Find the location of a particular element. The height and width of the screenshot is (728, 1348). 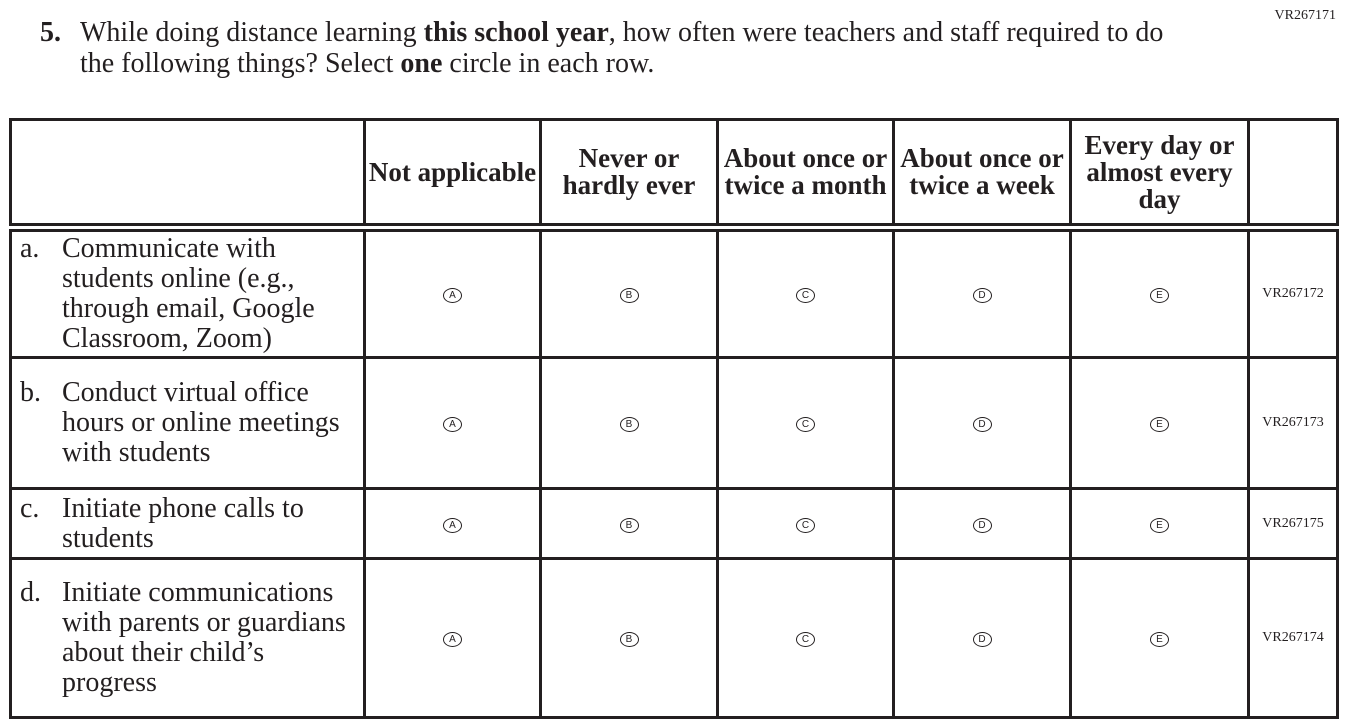

question-number: 5. is located at coordinates (50, 32).